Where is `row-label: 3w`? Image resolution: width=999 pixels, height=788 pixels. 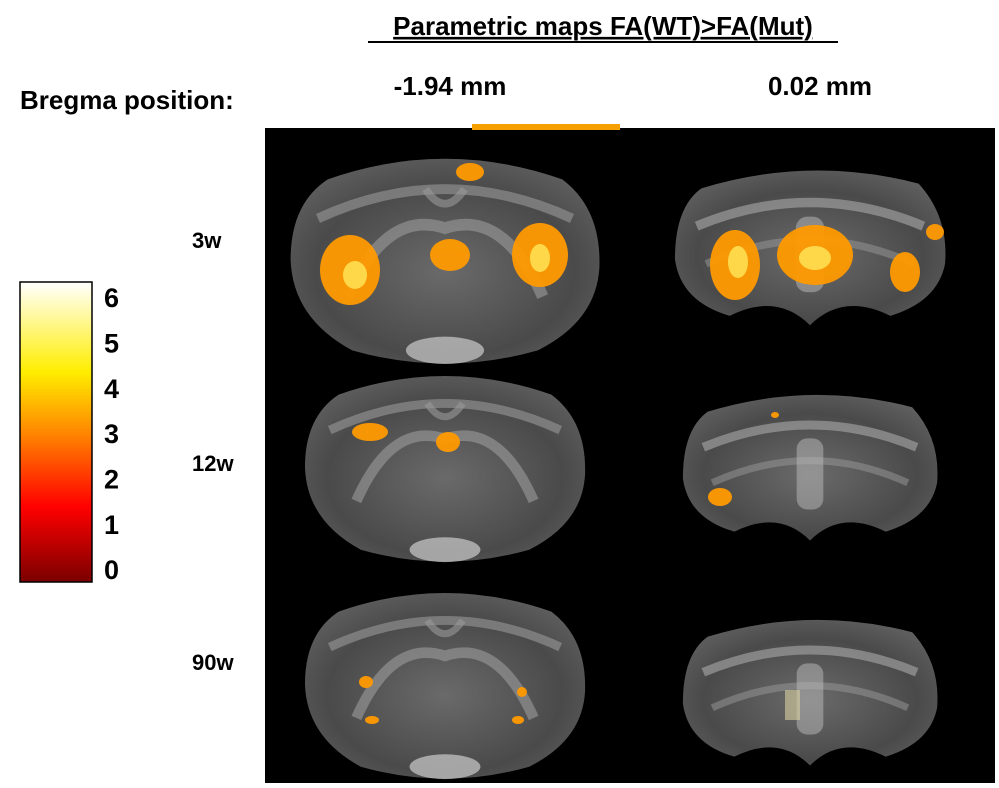 row-label: 3w is located at coordinates (207, 240).